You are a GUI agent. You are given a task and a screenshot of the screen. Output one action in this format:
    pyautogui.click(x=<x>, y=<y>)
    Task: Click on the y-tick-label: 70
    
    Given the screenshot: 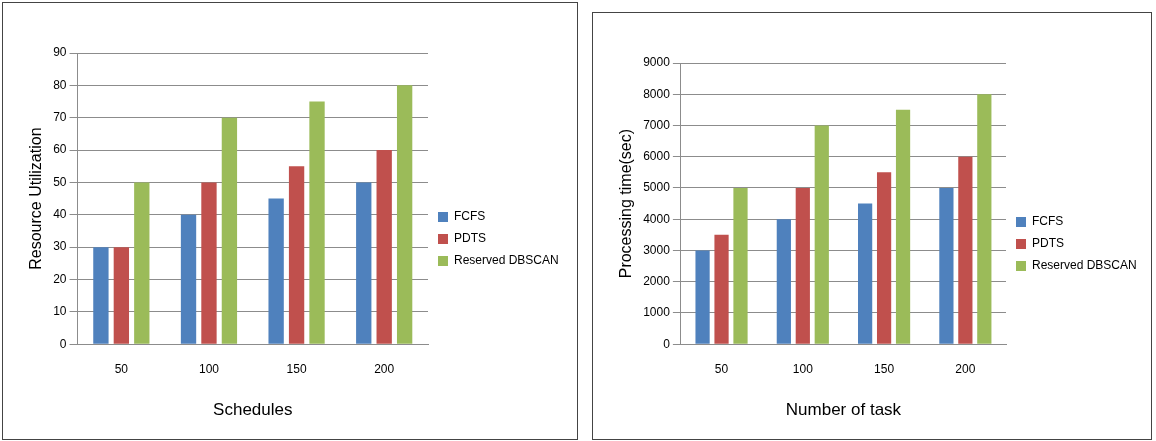 What is the action you would take?
    pyautogui.click(x=60, y=117)
    